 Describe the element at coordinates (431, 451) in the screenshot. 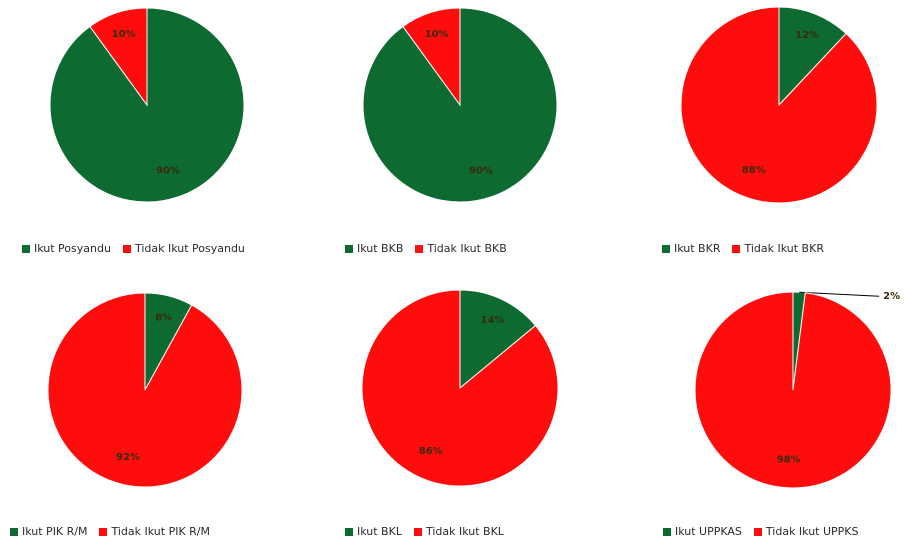

I see `slice-value-label: 86%` at that location.